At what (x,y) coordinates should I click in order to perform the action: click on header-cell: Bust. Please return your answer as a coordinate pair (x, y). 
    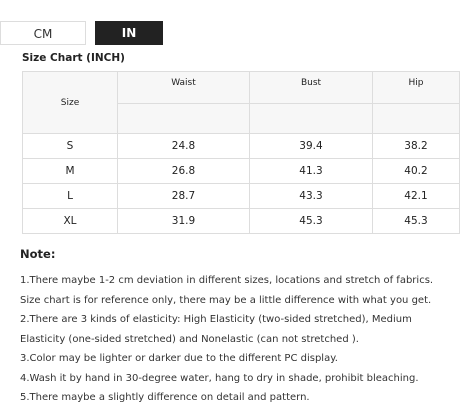
    Looking at the image, I should click on (311, 87).